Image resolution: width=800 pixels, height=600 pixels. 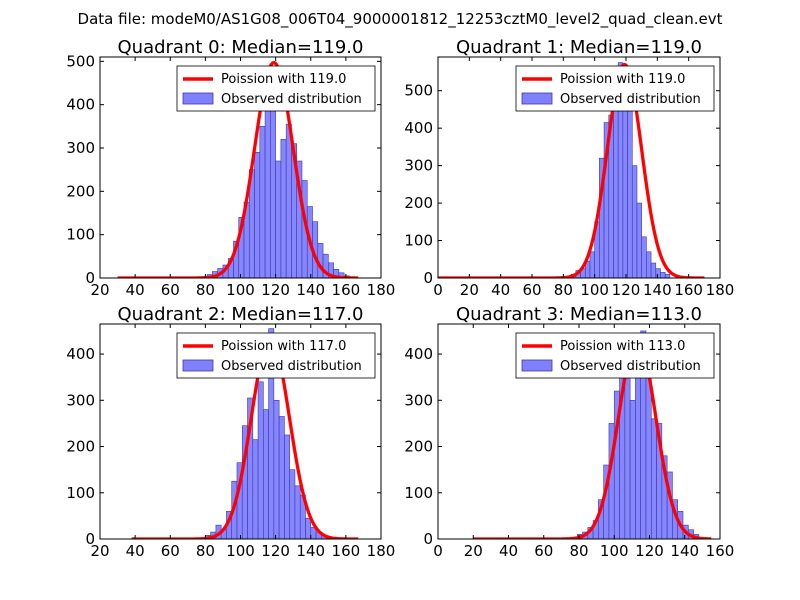 What do you see at coordinates (241, 47) in the screenshot?
I see `panel-title: Quadrant 0: Median=119.0` at bounding box center [241, 47].